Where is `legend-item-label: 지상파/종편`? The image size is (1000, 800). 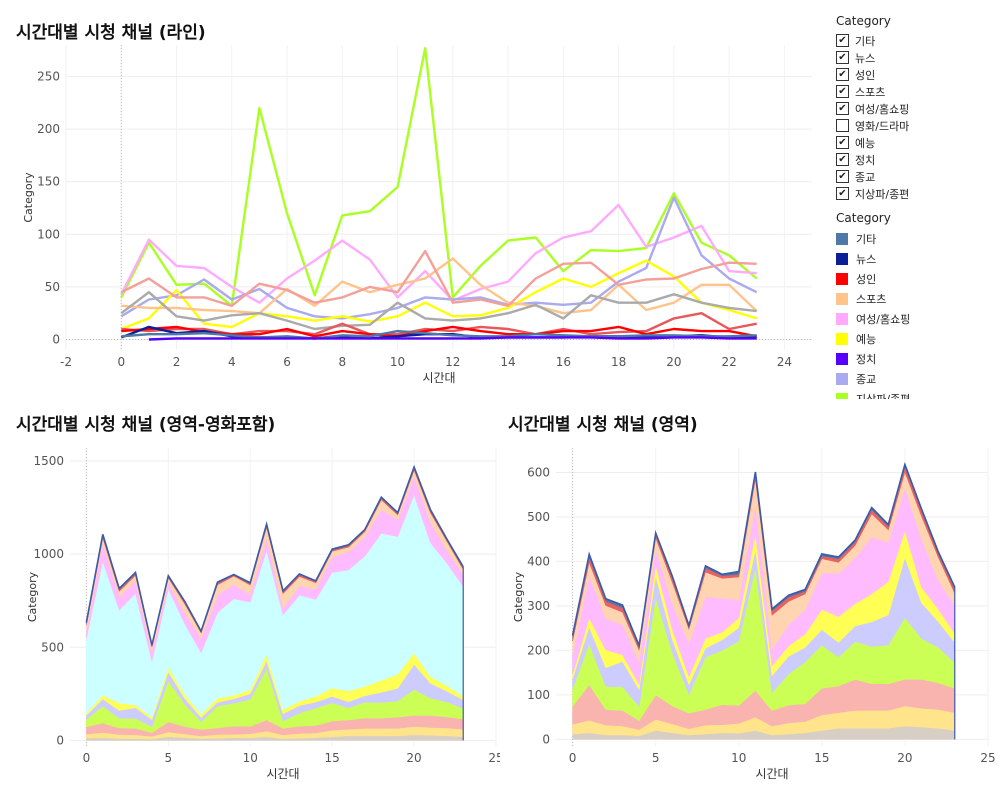 legend-item-label: 지상파/종편 is located at coordinates (883, 395).